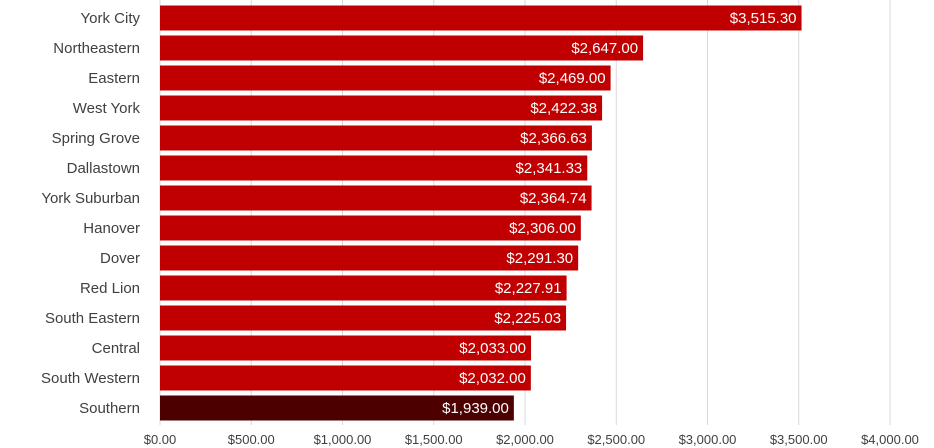  I want to click on data-label: $2,225.03, so click(527, 318).